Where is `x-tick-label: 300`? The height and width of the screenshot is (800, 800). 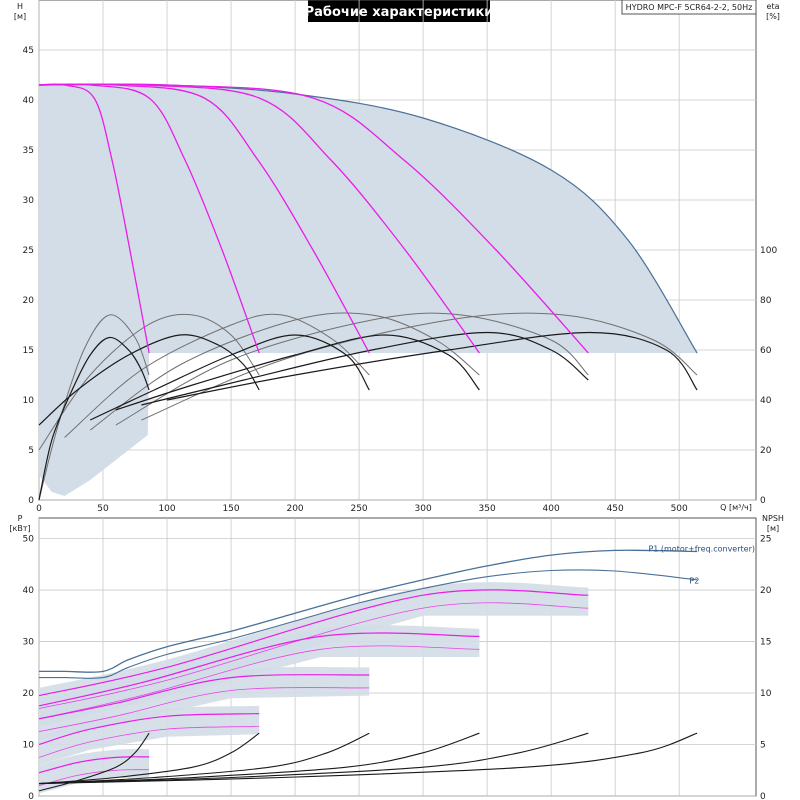 x-tick-label: 300 is located at coordinates (423, 509).